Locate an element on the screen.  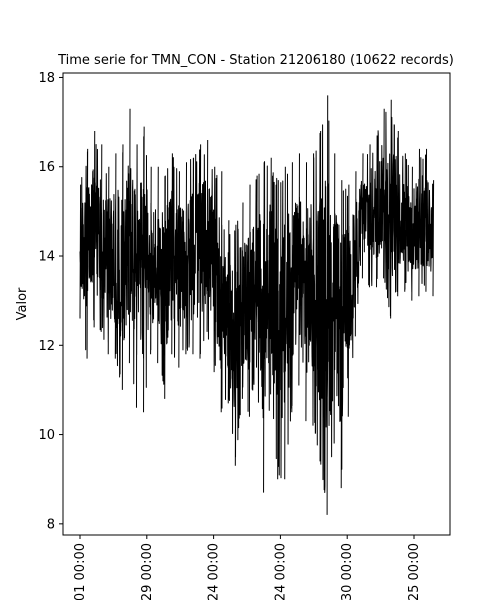
y-tick-label: 10 is located at coordinates (46, 435).